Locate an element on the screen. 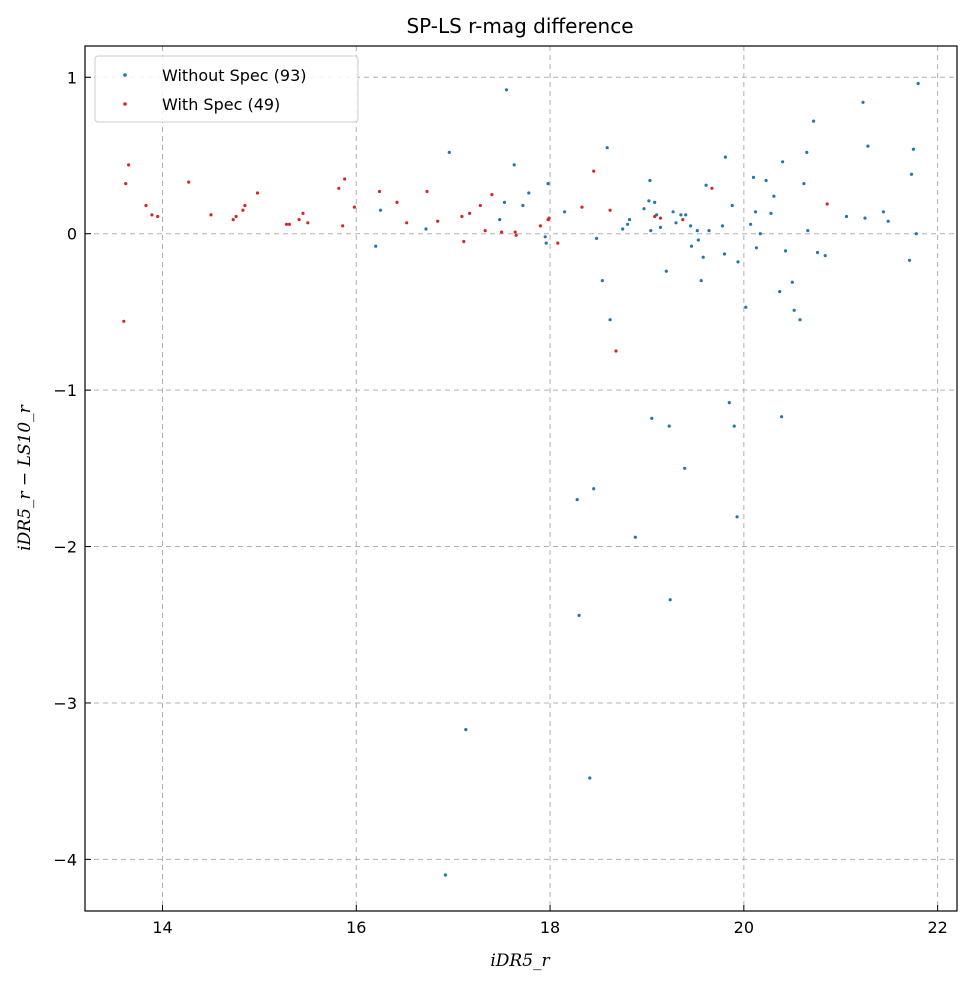  x-tick-label: 20 is located at coordinates (744, 927).